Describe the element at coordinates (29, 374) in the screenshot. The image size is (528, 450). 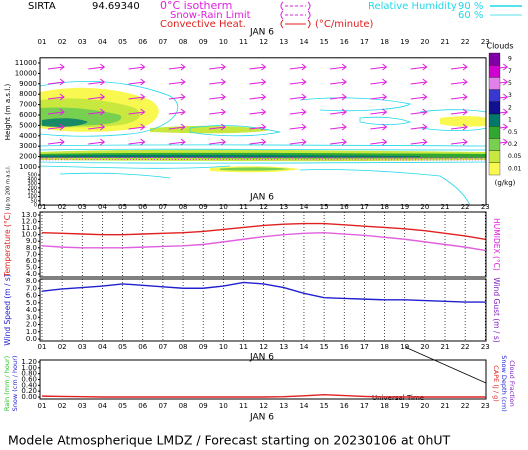
I see `y-tick-label: 0.80` at that location.